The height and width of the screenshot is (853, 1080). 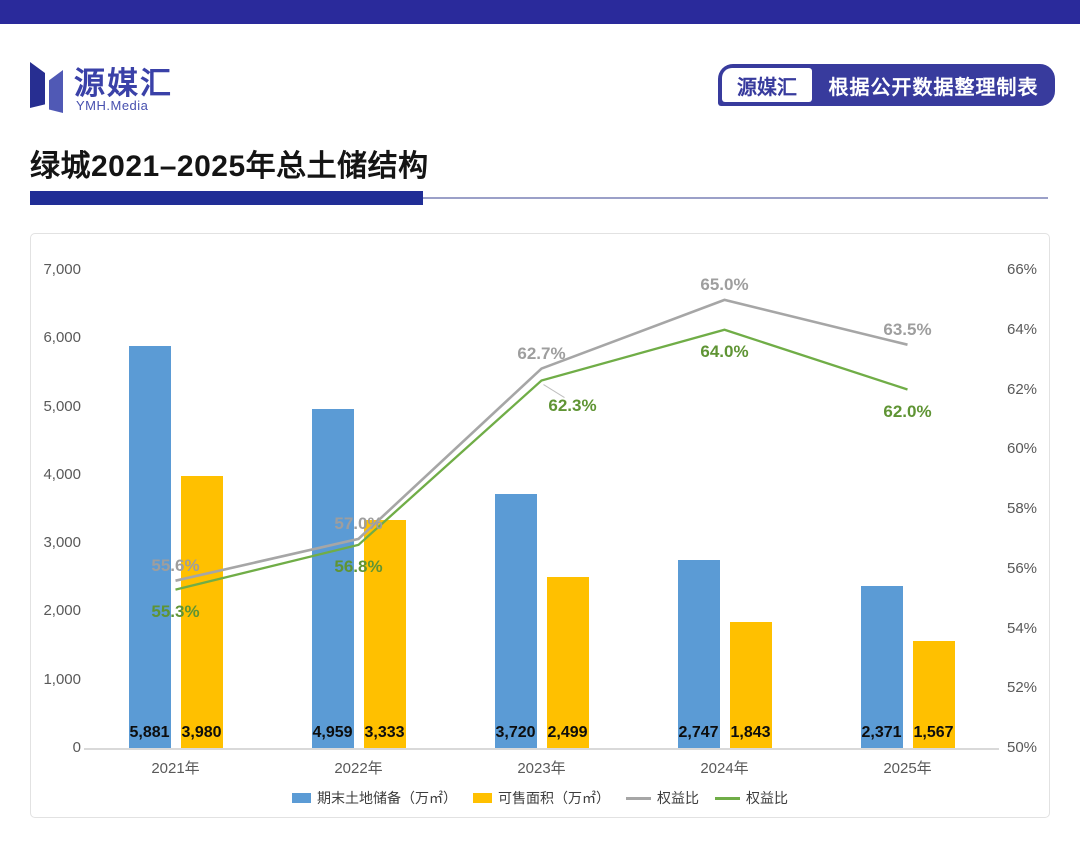 I want to click on ymh-logo-icon, so click(x=49, y=87).